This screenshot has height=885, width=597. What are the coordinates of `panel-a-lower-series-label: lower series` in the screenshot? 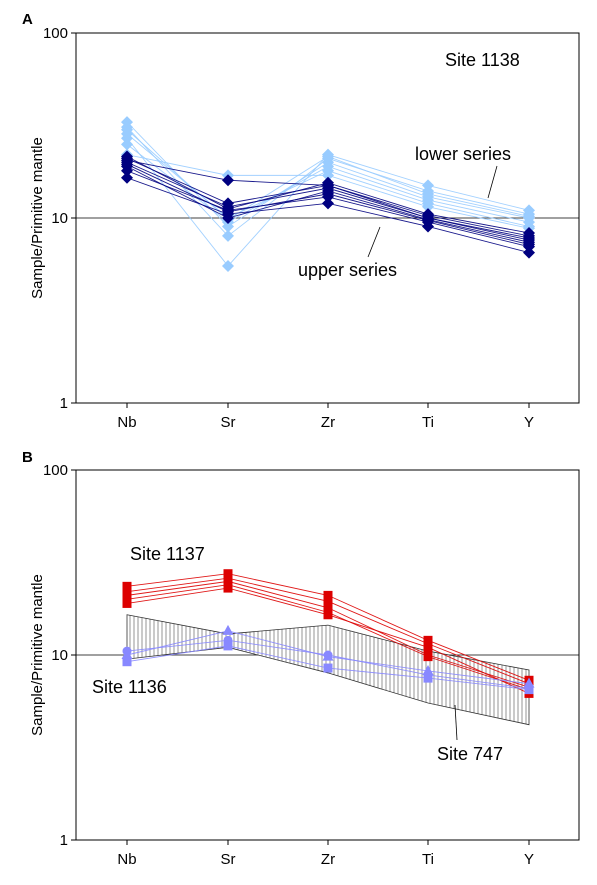 It's located at (463, 154).